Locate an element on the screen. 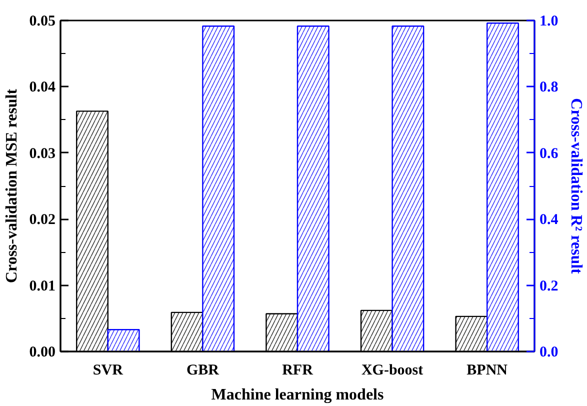 Image resolution: width=587 pixels, height=406 pixels. y-tick-label: 0.00 is located at coordinates (42, 352).